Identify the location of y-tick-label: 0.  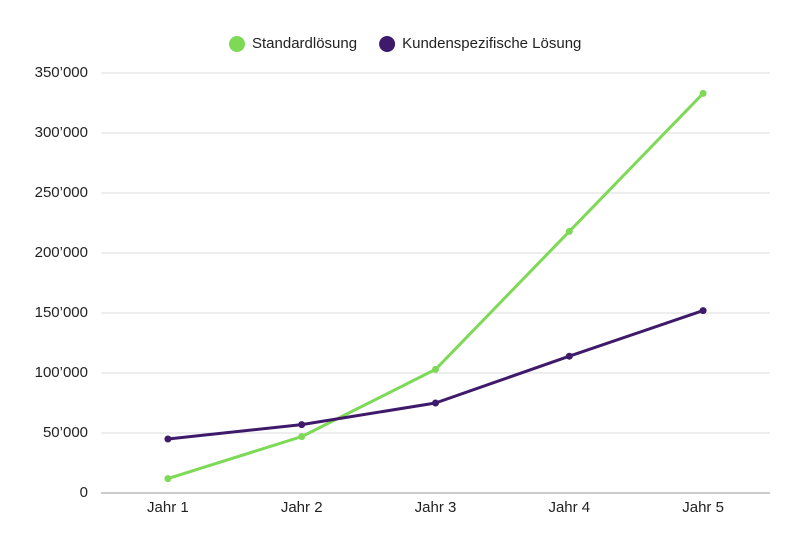
(84, 492).